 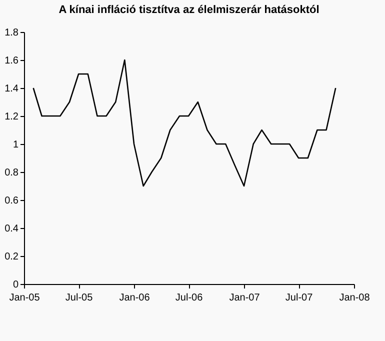 What do you see at coordinates (11, 117) in the screenshot?
I see `y-tick-label: 1.2` at bounding box center [11, 117].